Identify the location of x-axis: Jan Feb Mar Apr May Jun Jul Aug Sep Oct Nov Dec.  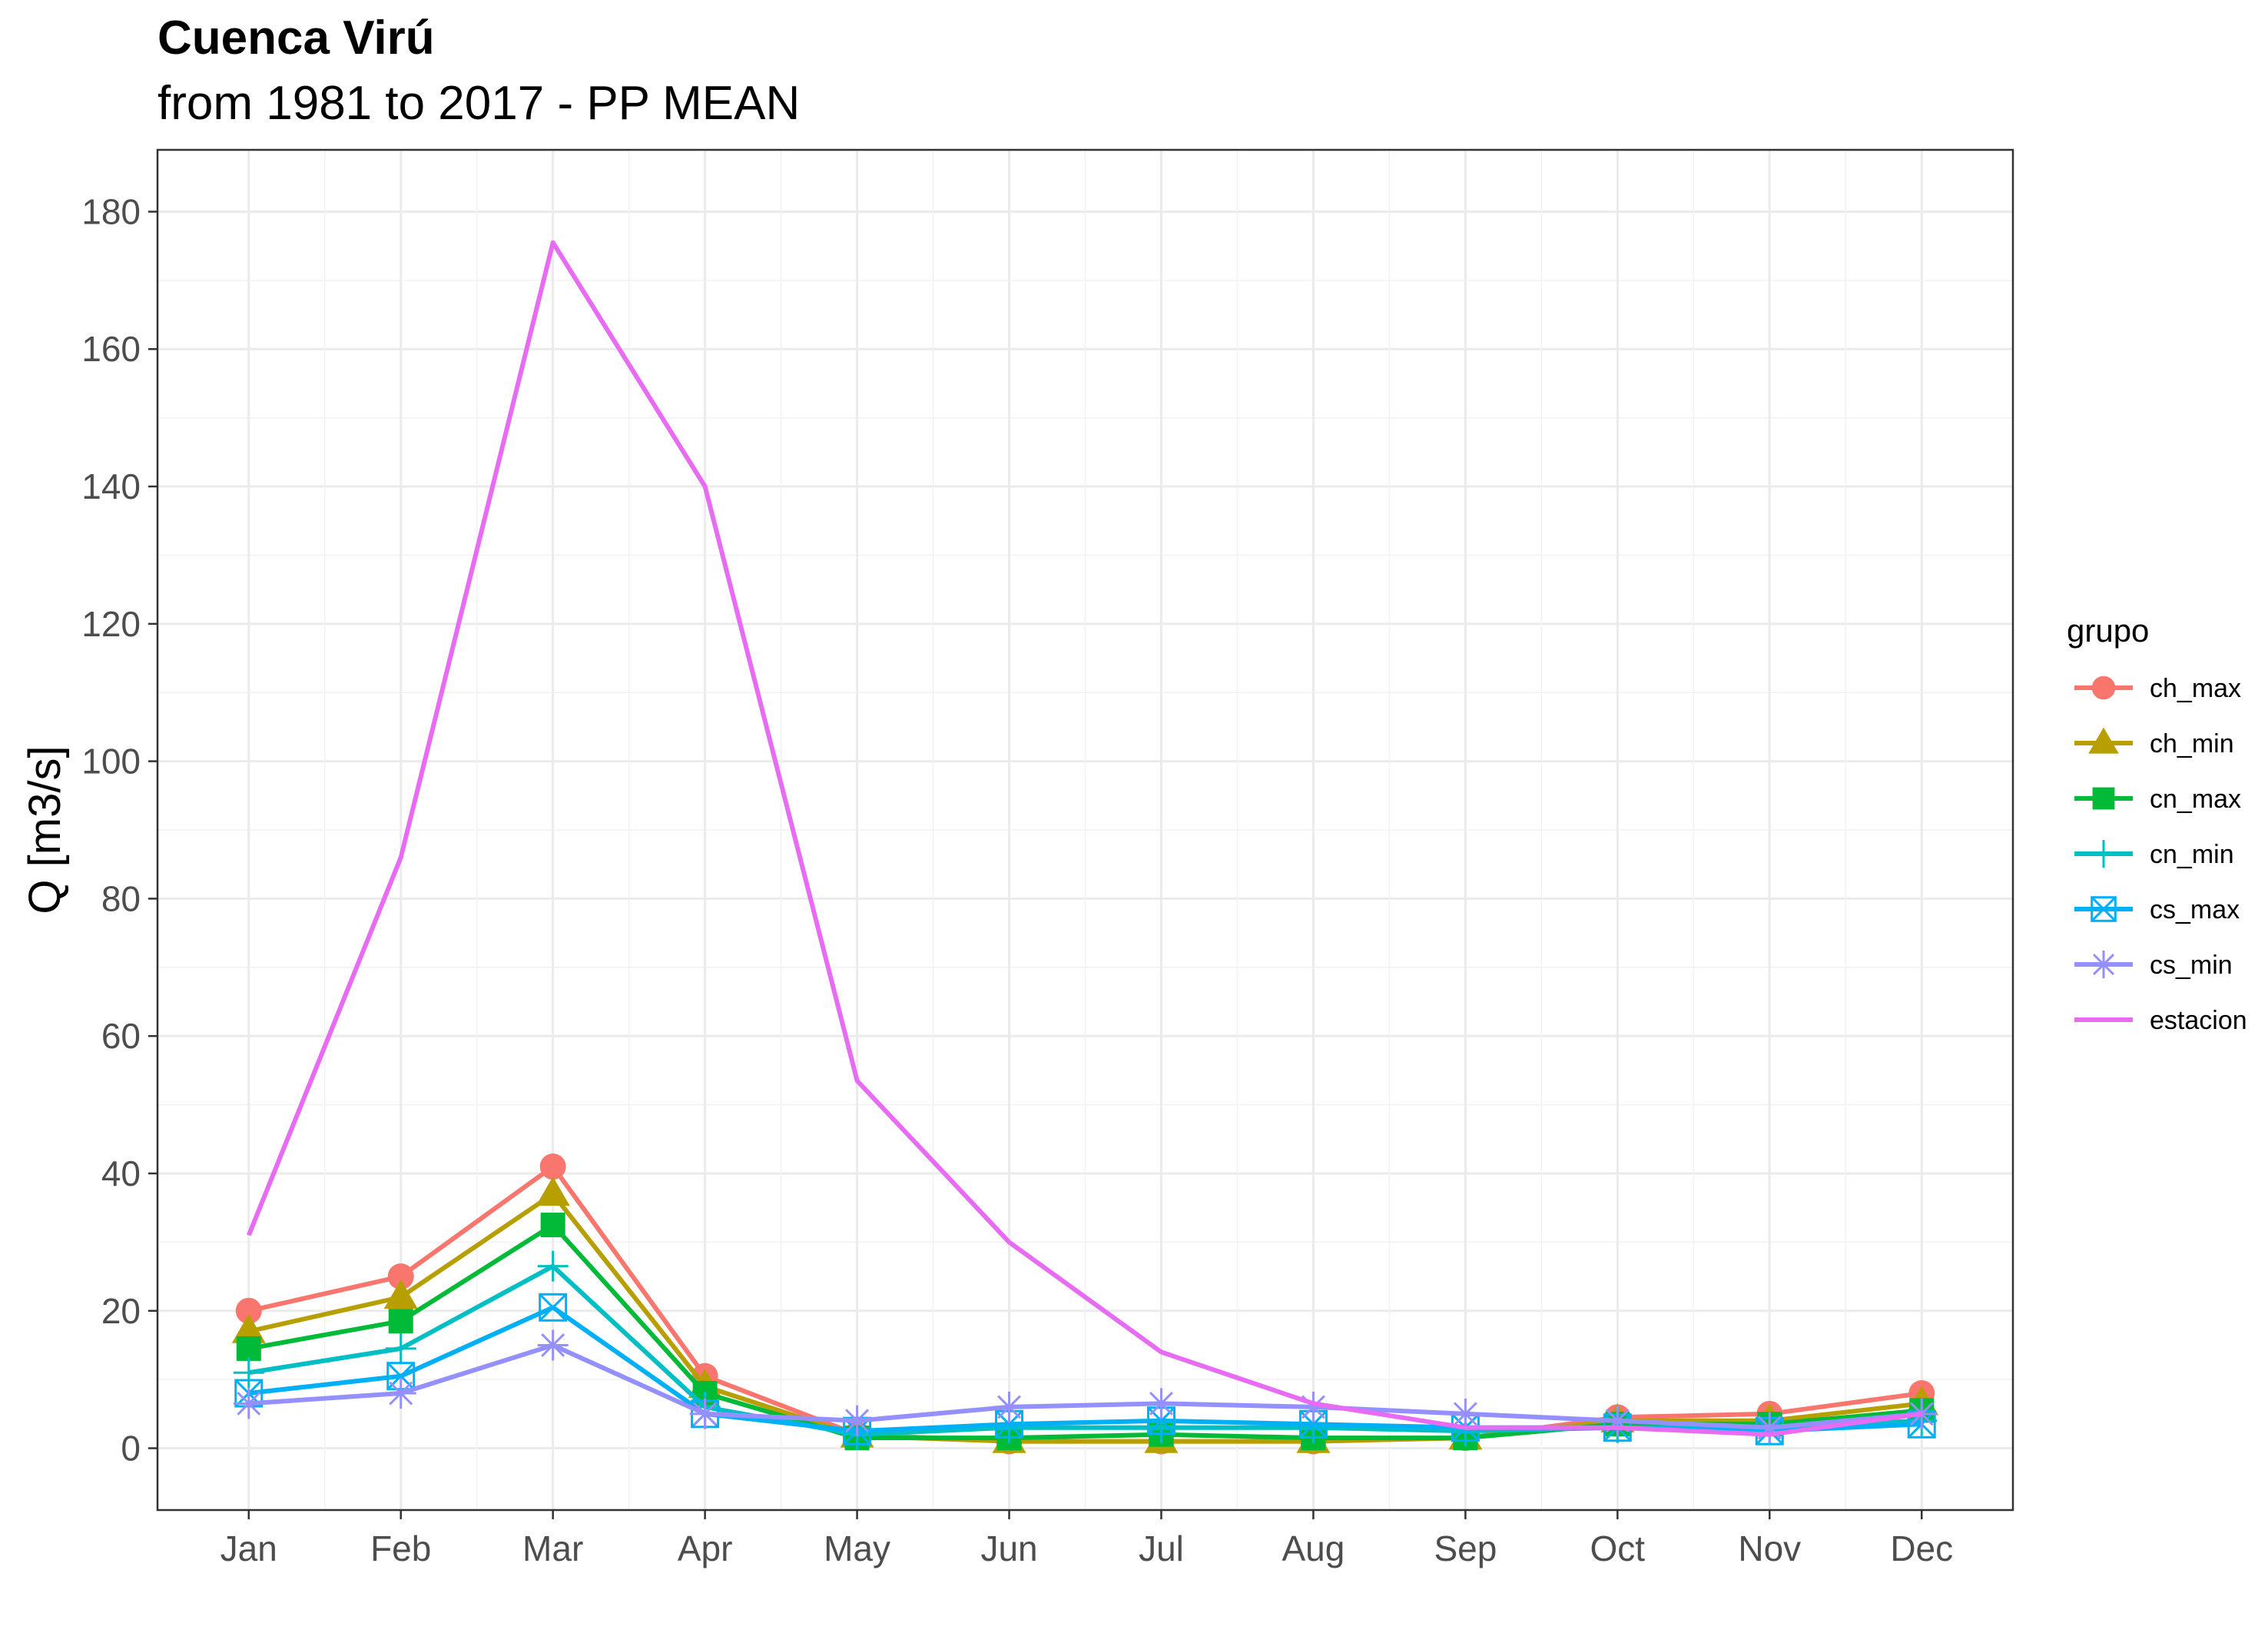
(1086, 1539).